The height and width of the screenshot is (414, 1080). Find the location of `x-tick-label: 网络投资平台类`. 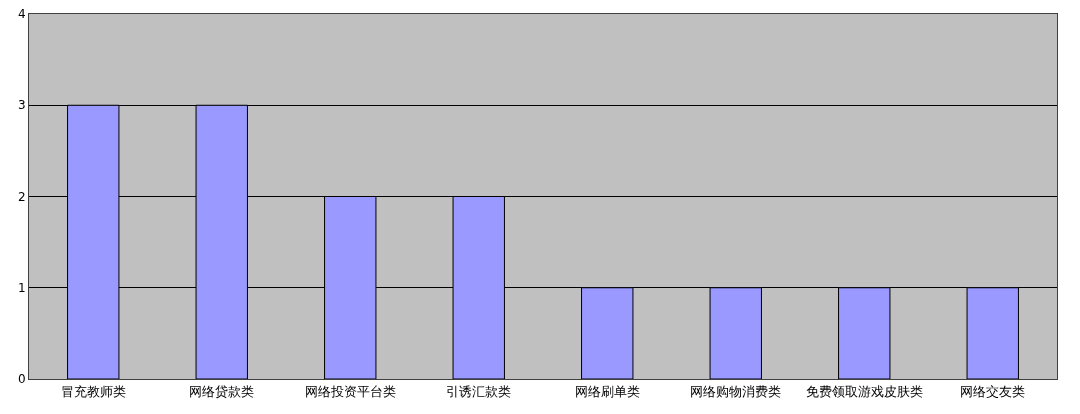

x-tick-label: 网络投资平台类 is located at coordinates (350, 391).